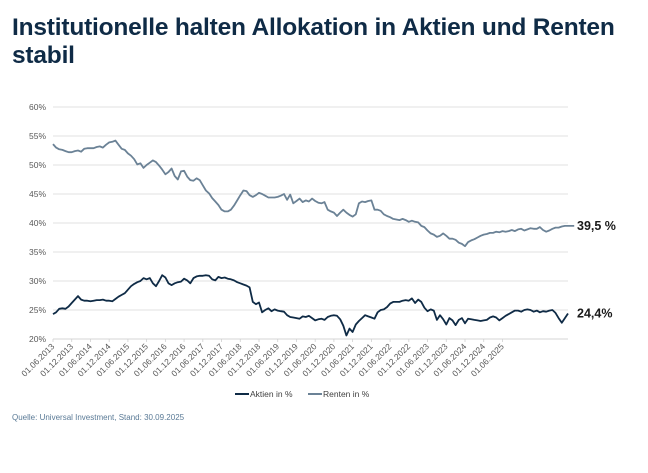  Describe the element at coordinates (37, 339) in the screenshot. I see `y-tick-label: 20%` at that location.